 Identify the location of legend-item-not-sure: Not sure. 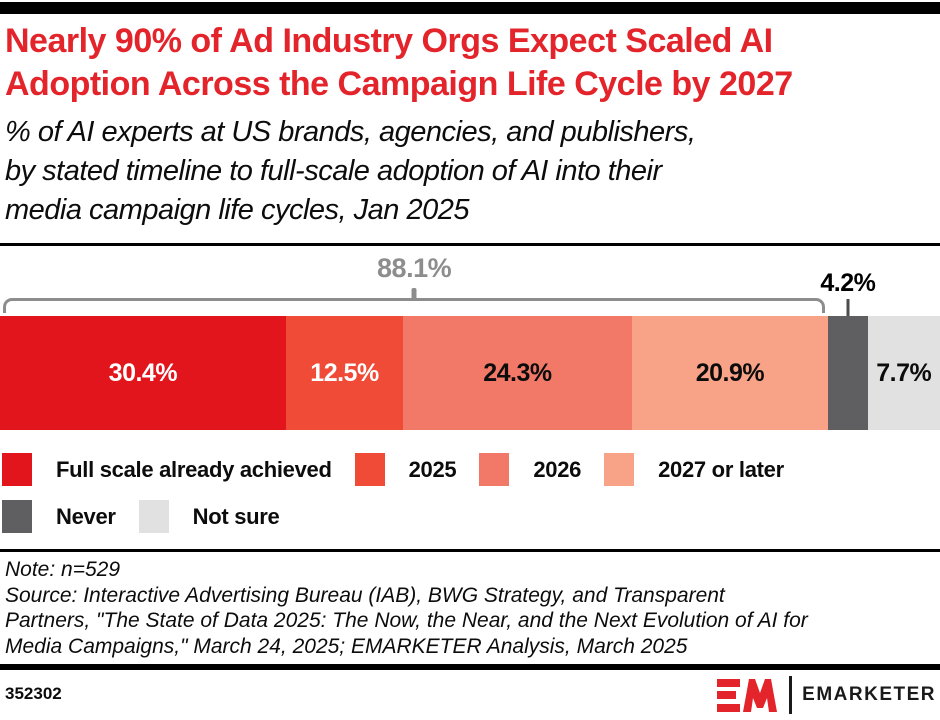
(209, 516).